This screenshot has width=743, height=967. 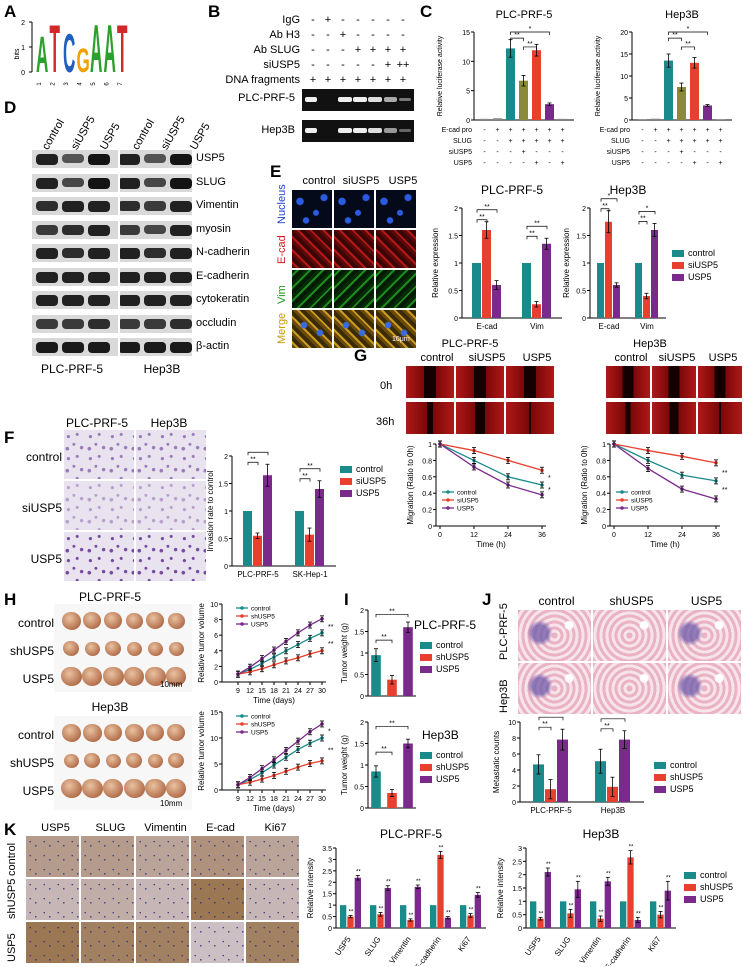 What do you see at coordinates (601, 461) in the screenshot?
I see `y-tick-label: 0.8` at bounding box center [601, 461].